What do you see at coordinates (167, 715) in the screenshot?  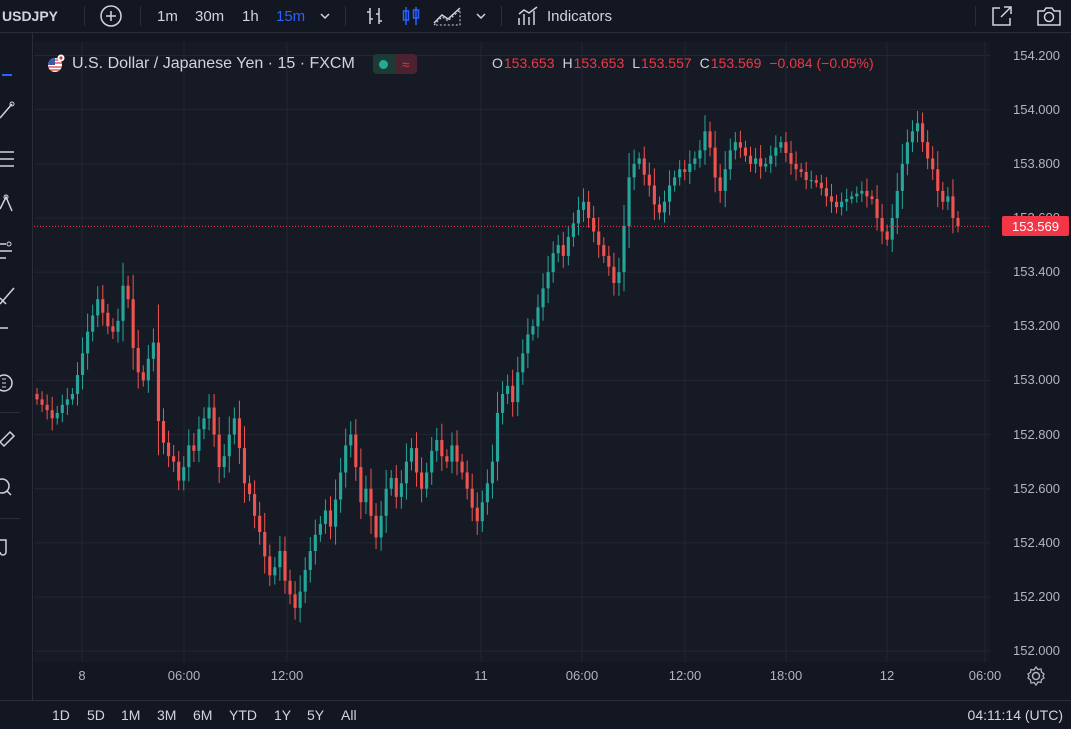 I see `range-3m: 3M` at bounding box center [167, 715].